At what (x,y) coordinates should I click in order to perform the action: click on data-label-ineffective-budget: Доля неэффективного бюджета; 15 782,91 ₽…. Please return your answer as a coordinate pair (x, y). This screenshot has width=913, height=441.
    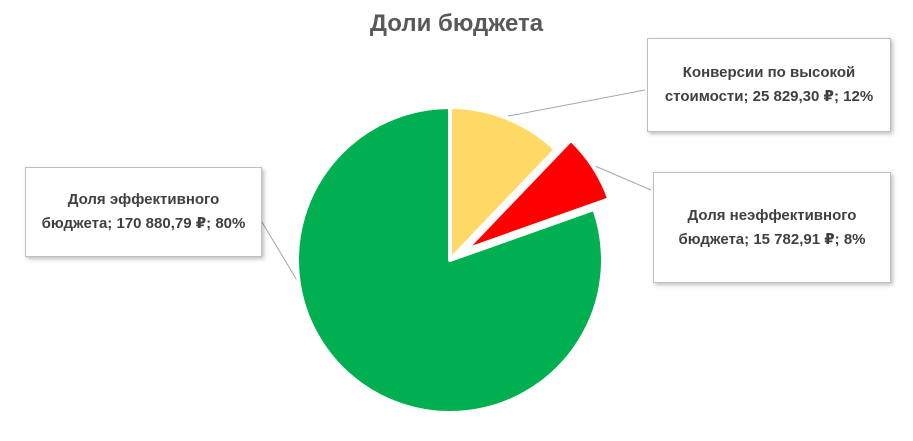
    Looking at the image, I should click on (772, 227).